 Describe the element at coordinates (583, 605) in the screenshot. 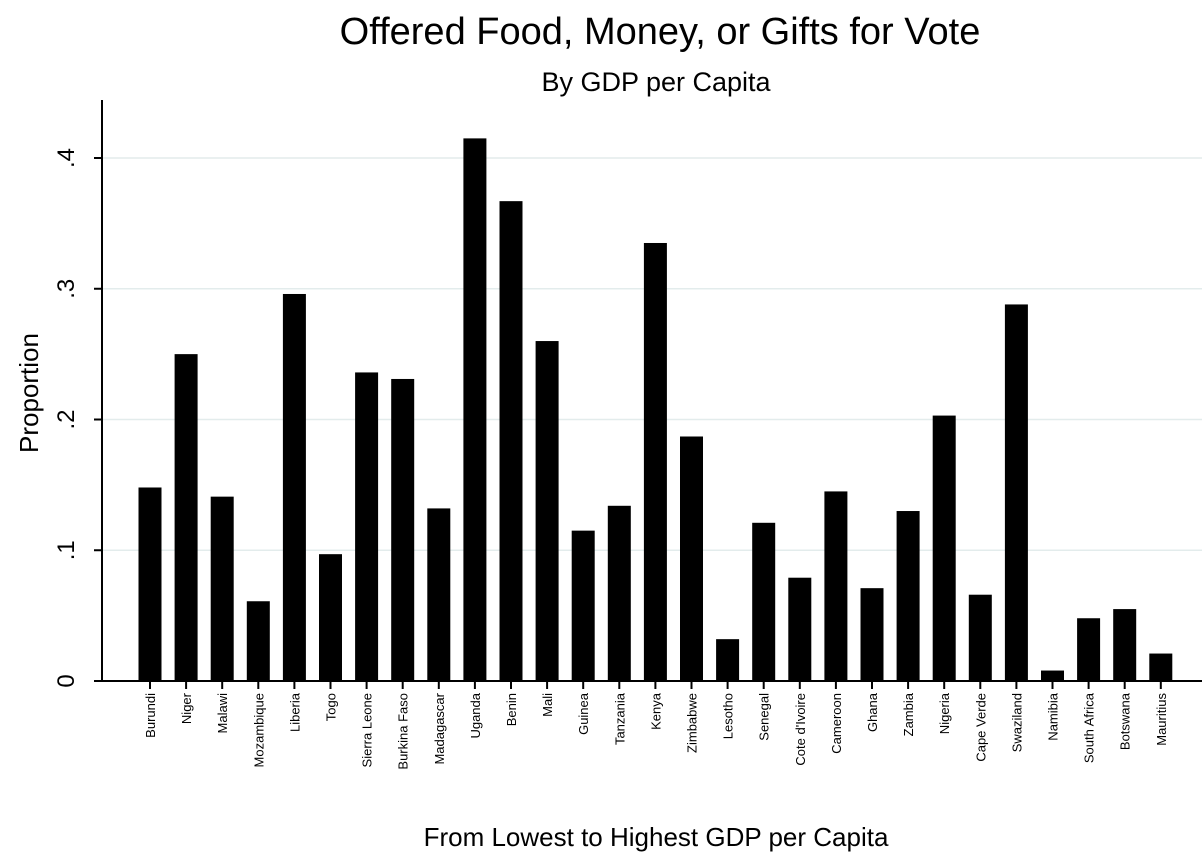

I see `bar-guinea` at that location.